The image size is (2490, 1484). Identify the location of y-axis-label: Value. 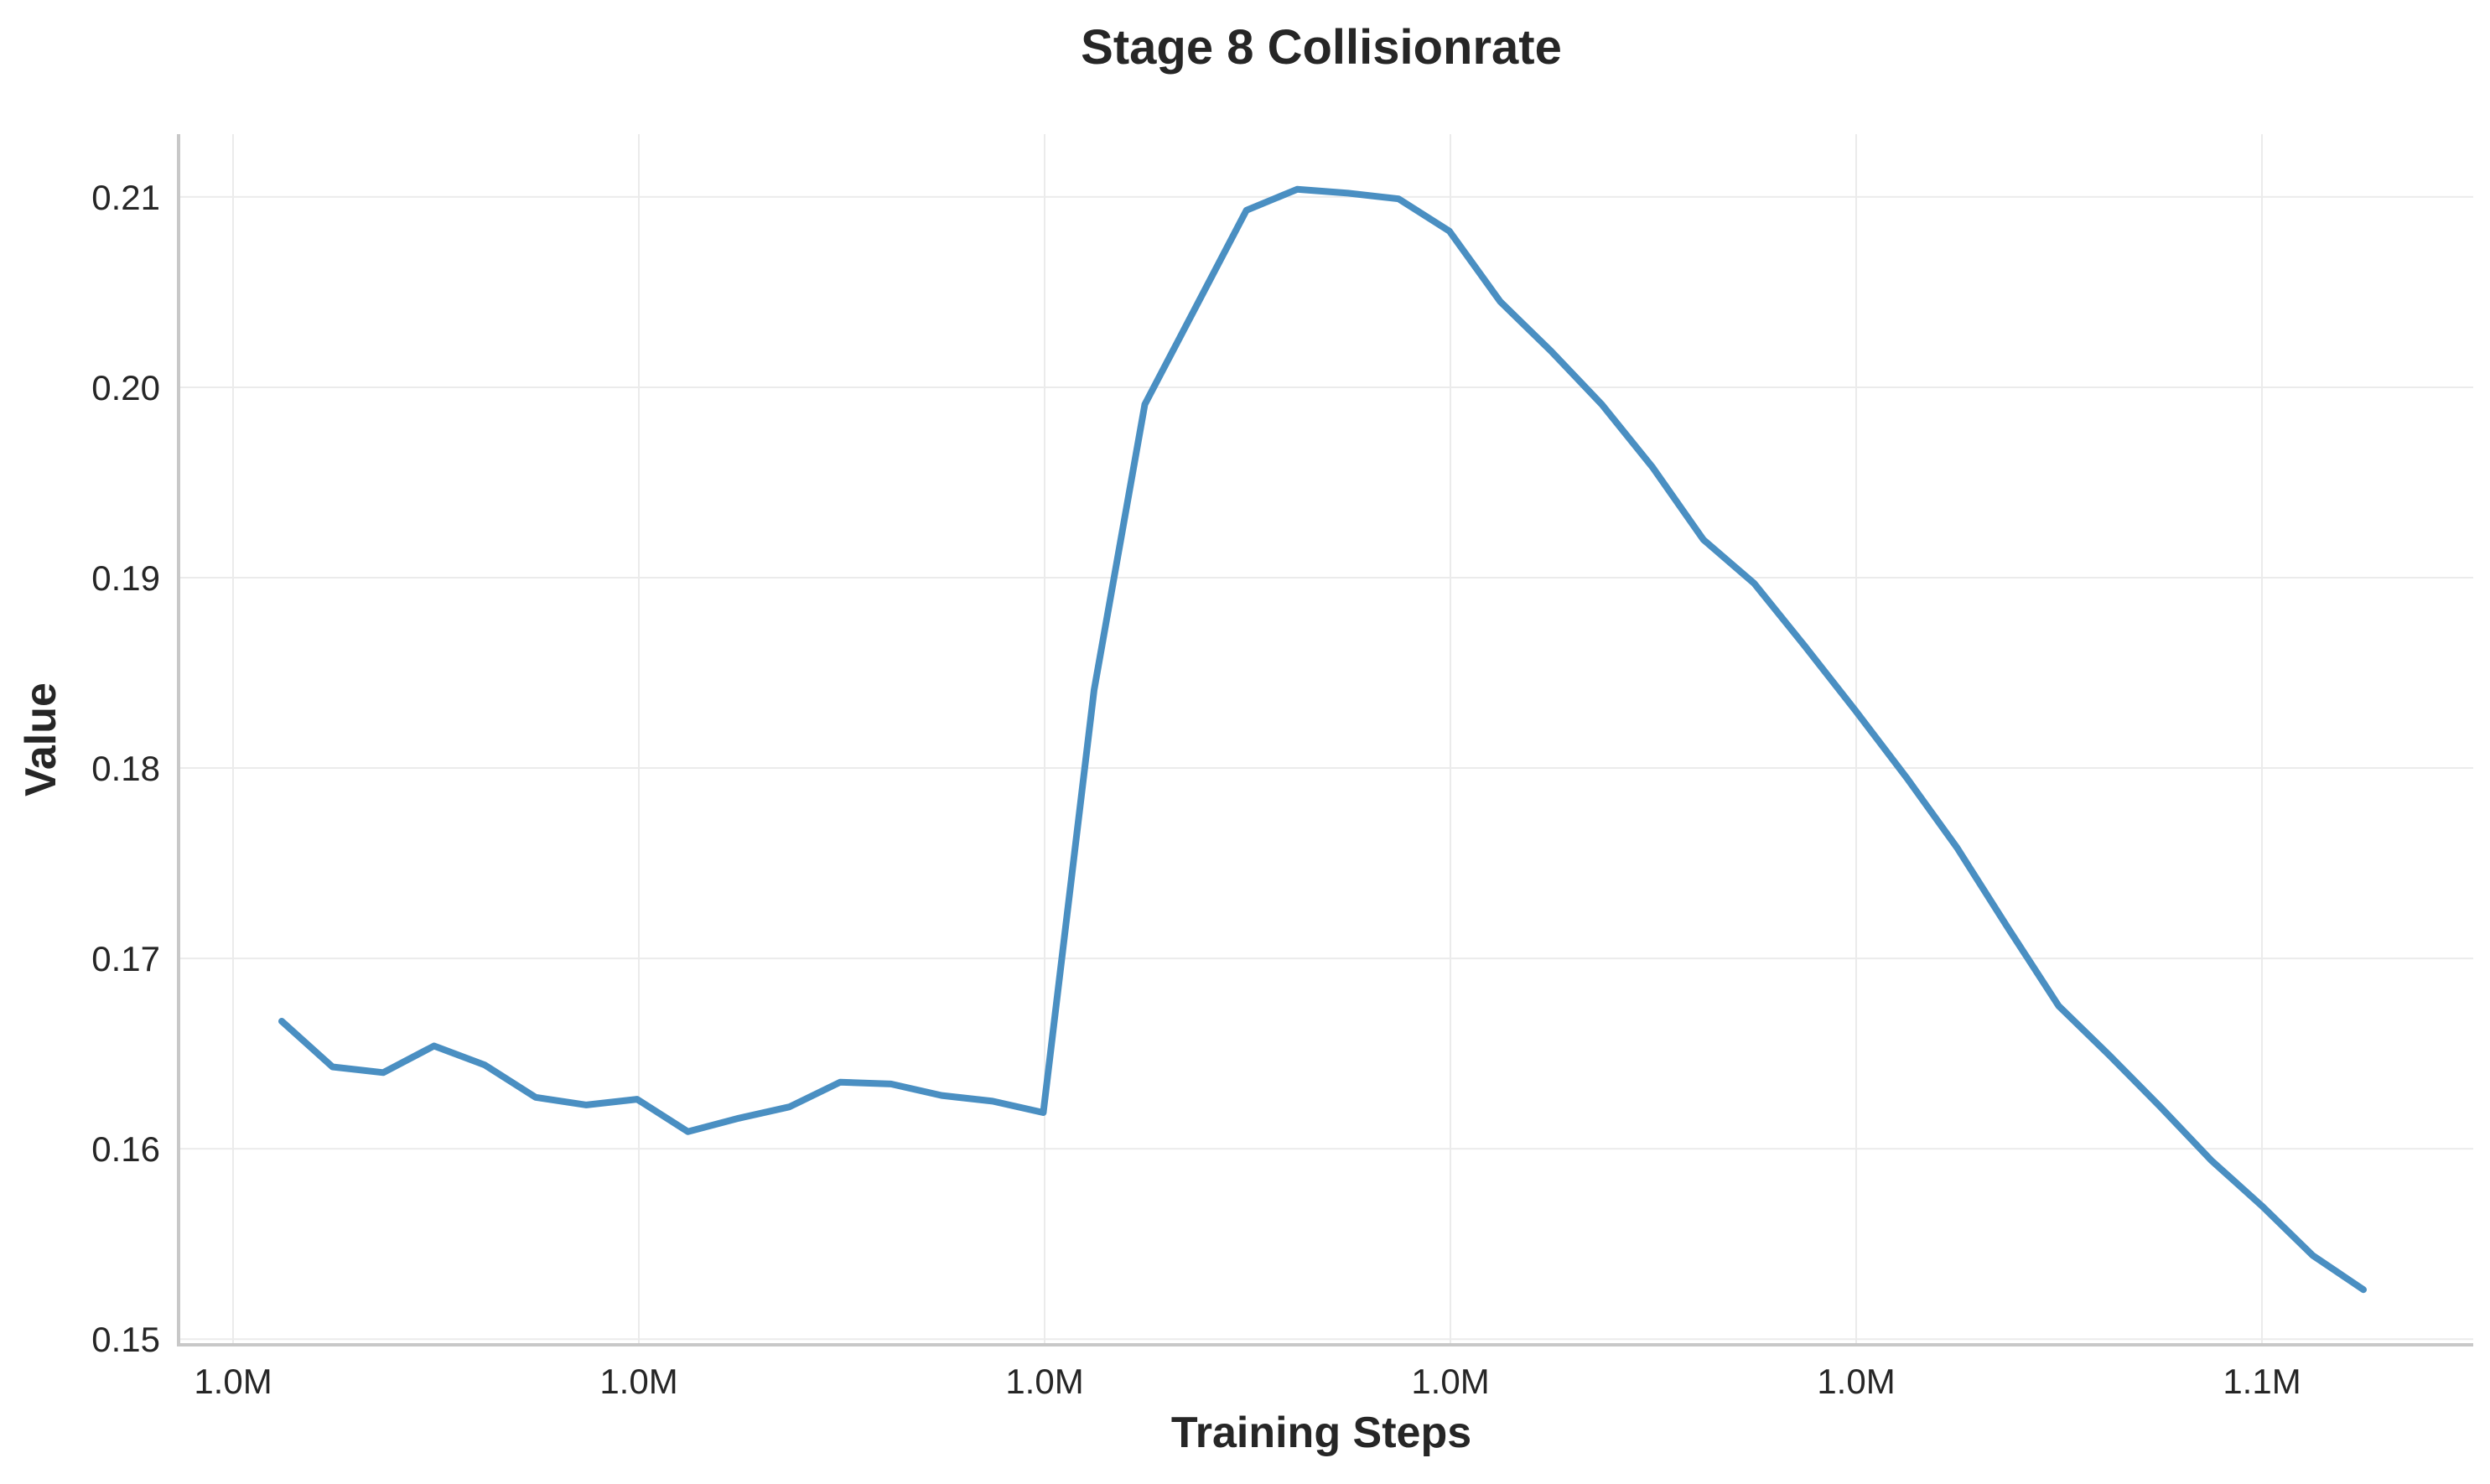
(41, 739).